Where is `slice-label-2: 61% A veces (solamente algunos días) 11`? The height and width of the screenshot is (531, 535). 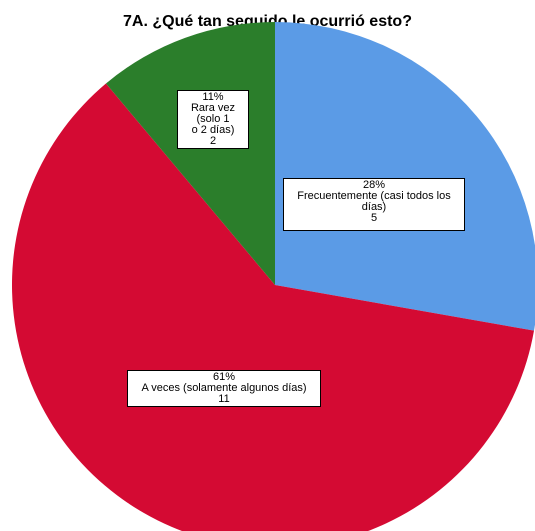
slice-label-2: 61% A veces (solamente algunos días) 11 is located at coordinates (224, 388).